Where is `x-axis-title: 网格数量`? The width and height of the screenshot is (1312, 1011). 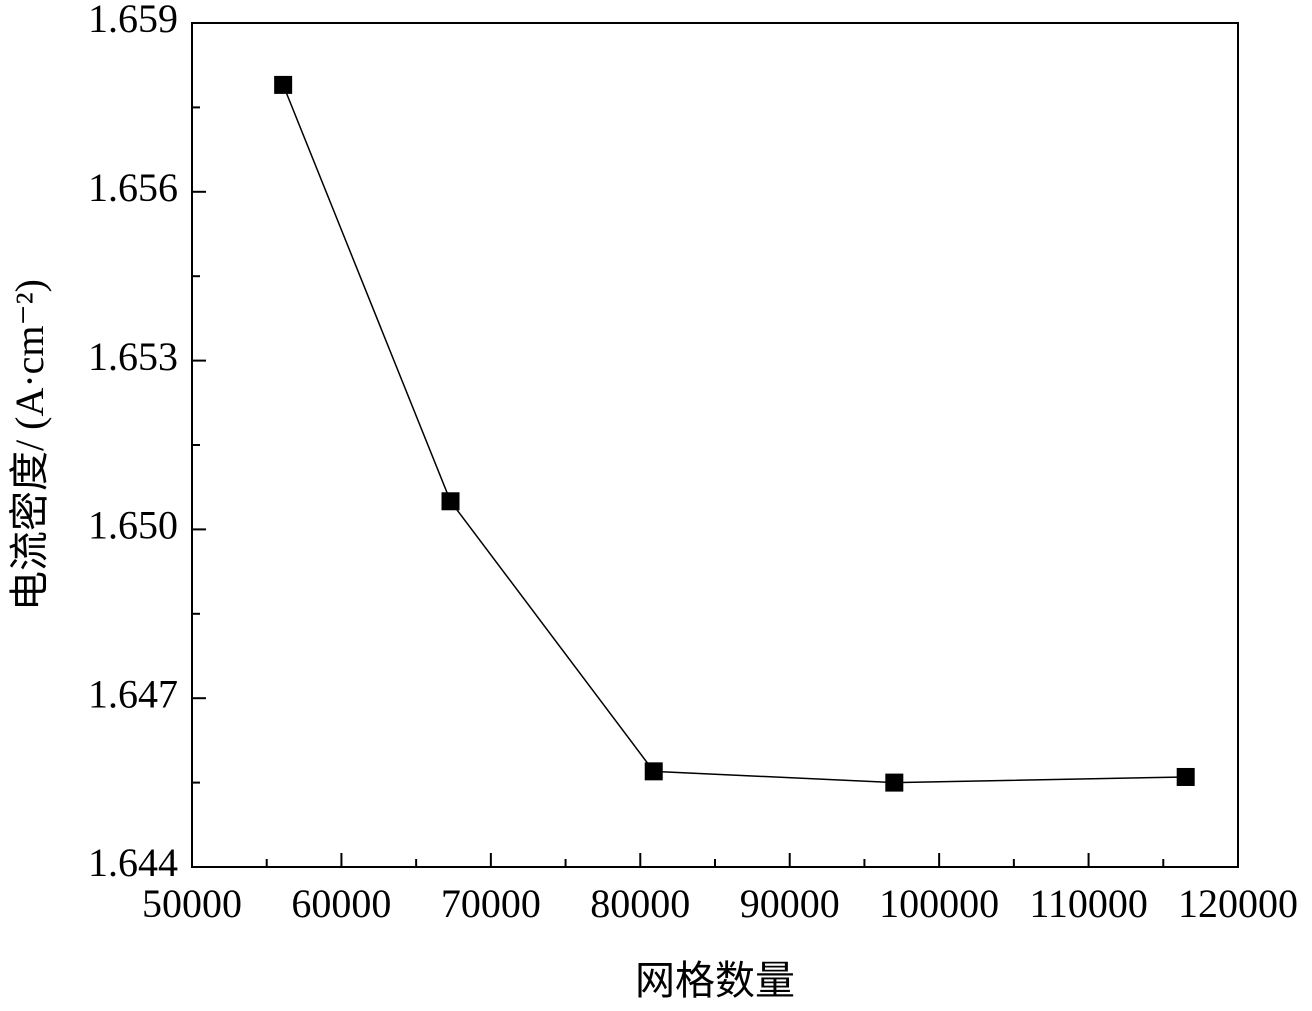
x-axis-title: 网格数量 is located at coordinates (715, 980).